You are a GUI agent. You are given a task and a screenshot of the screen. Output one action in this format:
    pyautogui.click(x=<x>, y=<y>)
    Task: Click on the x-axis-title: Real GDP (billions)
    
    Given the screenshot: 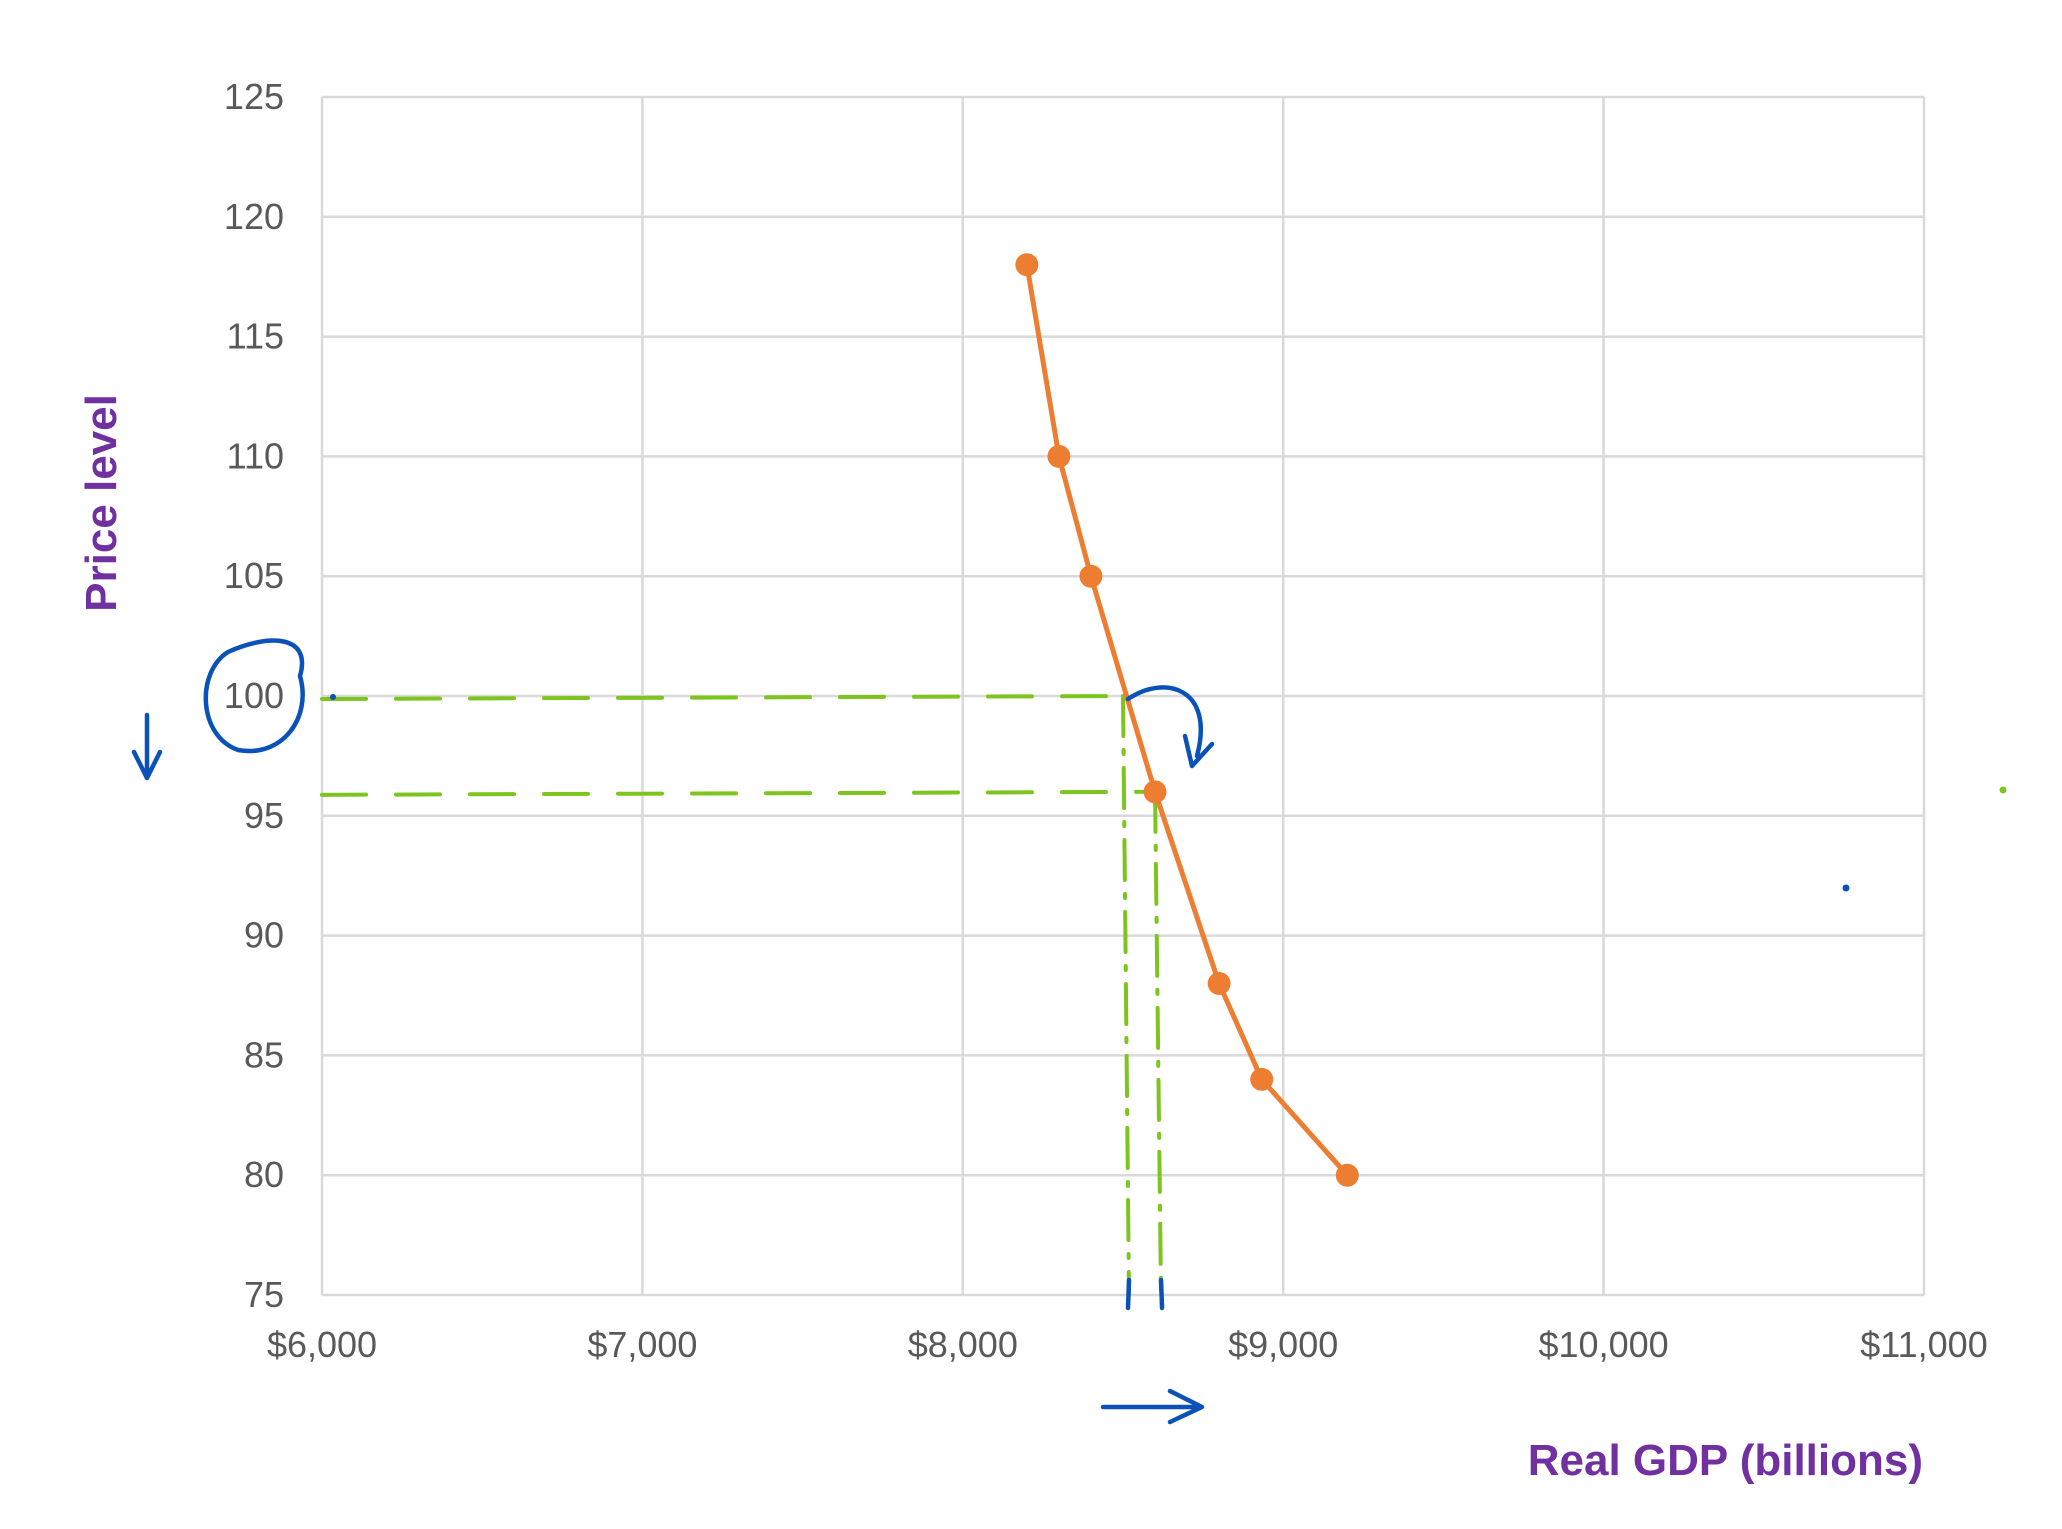 What is the action you would take?
    pyautogui.click(x=1725, y=1460)
    